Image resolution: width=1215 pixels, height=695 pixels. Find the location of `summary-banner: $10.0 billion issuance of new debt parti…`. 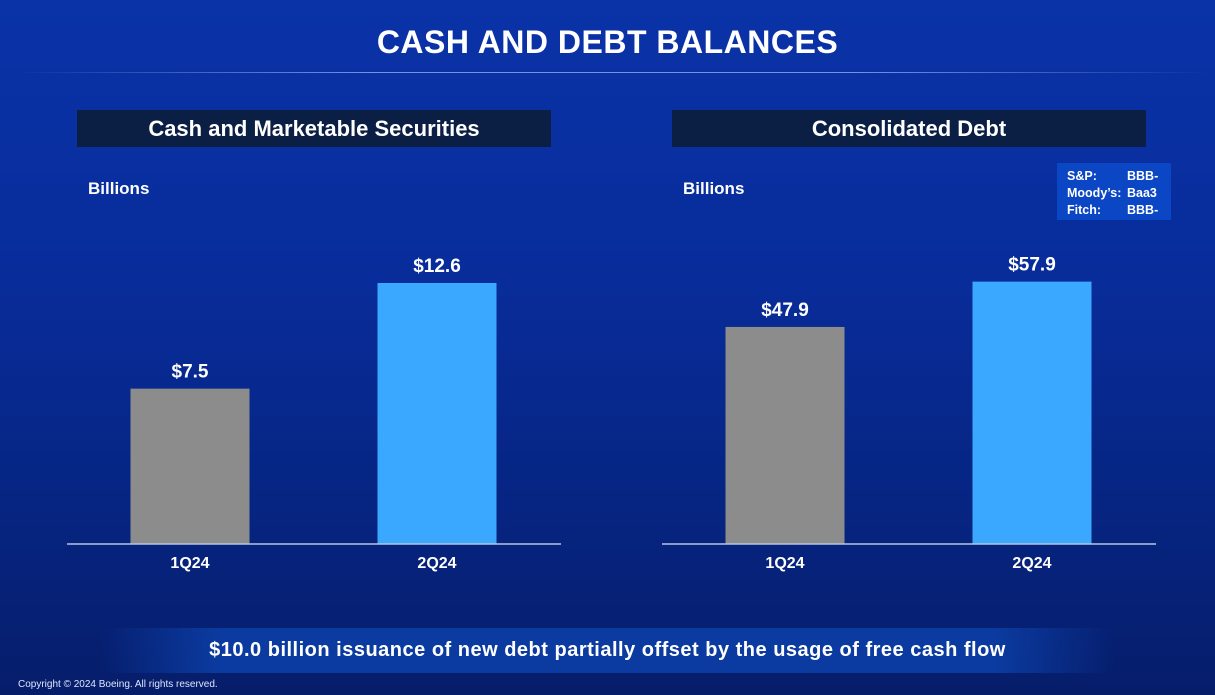

summary-banner: $10.0 billion issuance of new debt parti… is located at coordinates (607, 650).